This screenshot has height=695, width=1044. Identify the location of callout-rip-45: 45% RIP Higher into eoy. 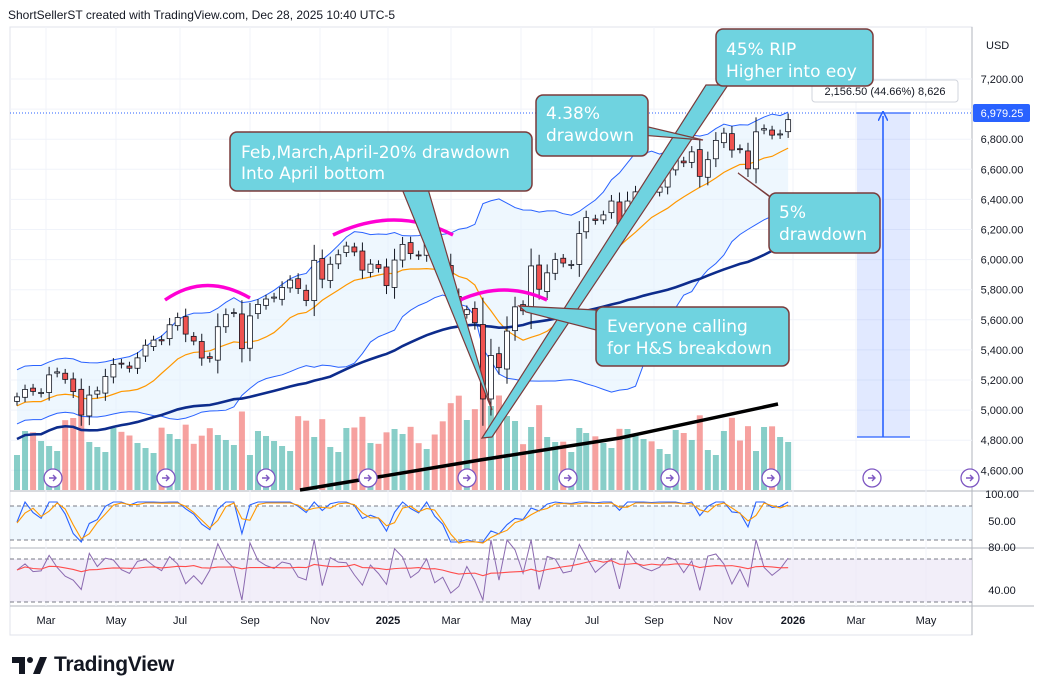
(794, 57).